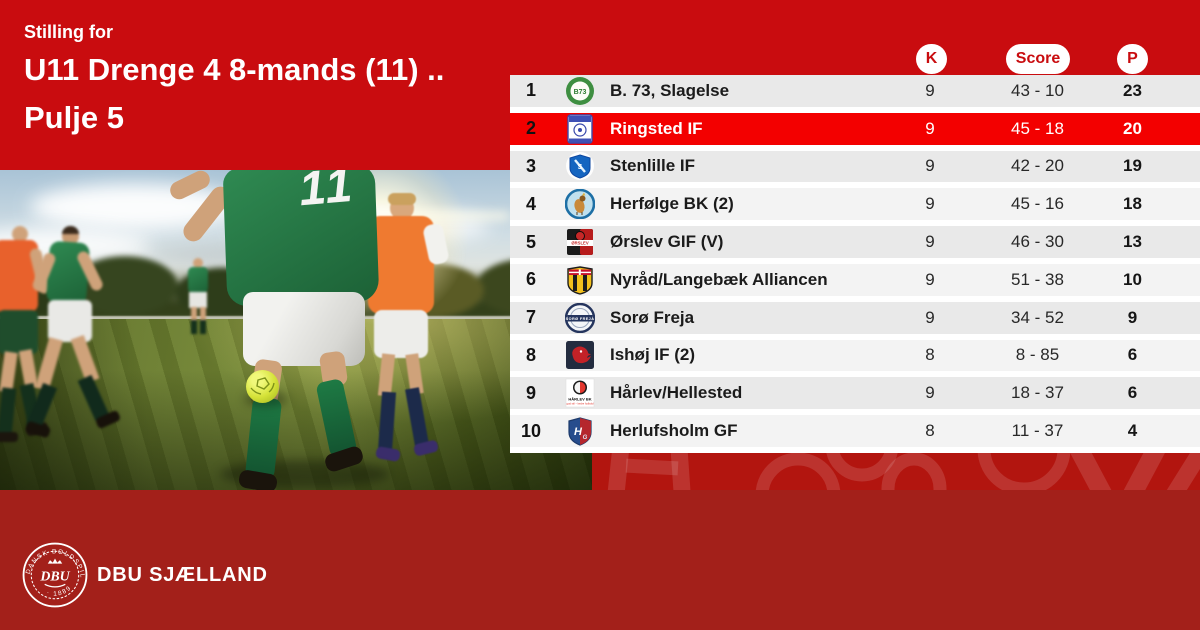 The width and height of the screenshot is (1200, 630). What do you see at coordinates (855, 131) in the screenshot?
I see `table-row-highlighted: 2 Ringsted IF 9 45 - 18 20` at bounding box center [855, 131].